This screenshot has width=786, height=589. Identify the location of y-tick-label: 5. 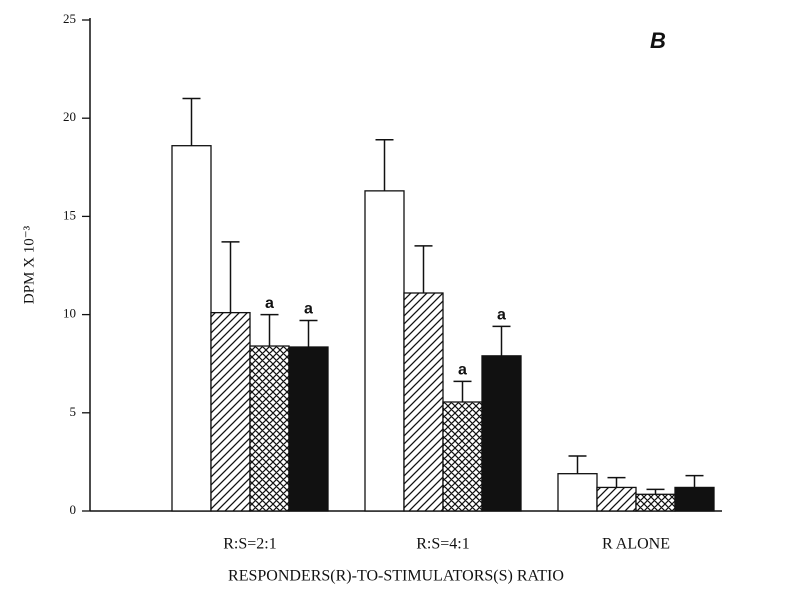
(73, 411).